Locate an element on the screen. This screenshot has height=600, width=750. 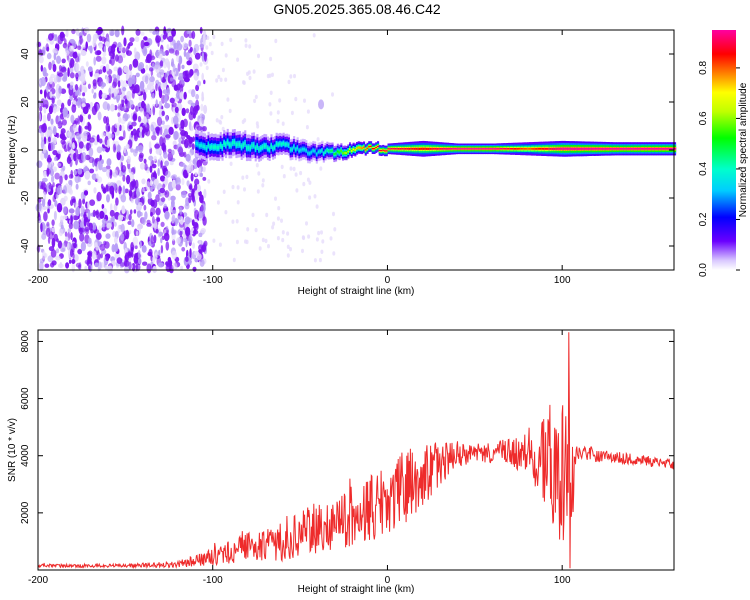
y-tick-label: -40 is located at coordinates (25, 245).